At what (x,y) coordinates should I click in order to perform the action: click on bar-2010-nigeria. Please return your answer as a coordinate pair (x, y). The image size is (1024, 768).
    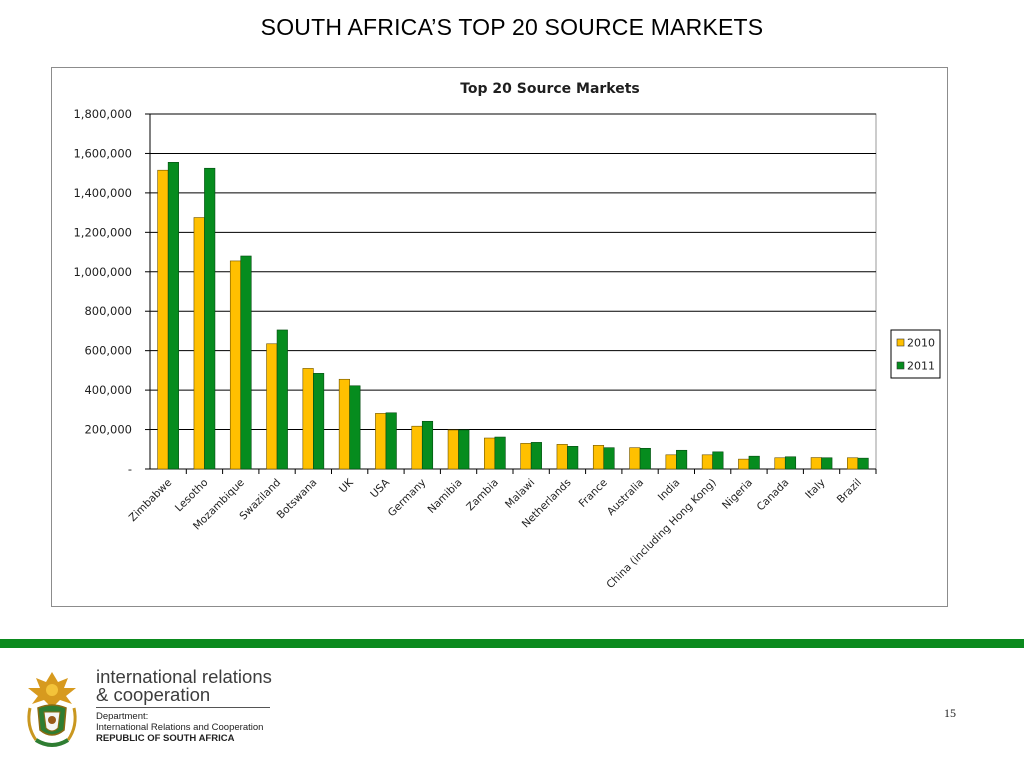
    Looking at the image, I should click on (744, 464).